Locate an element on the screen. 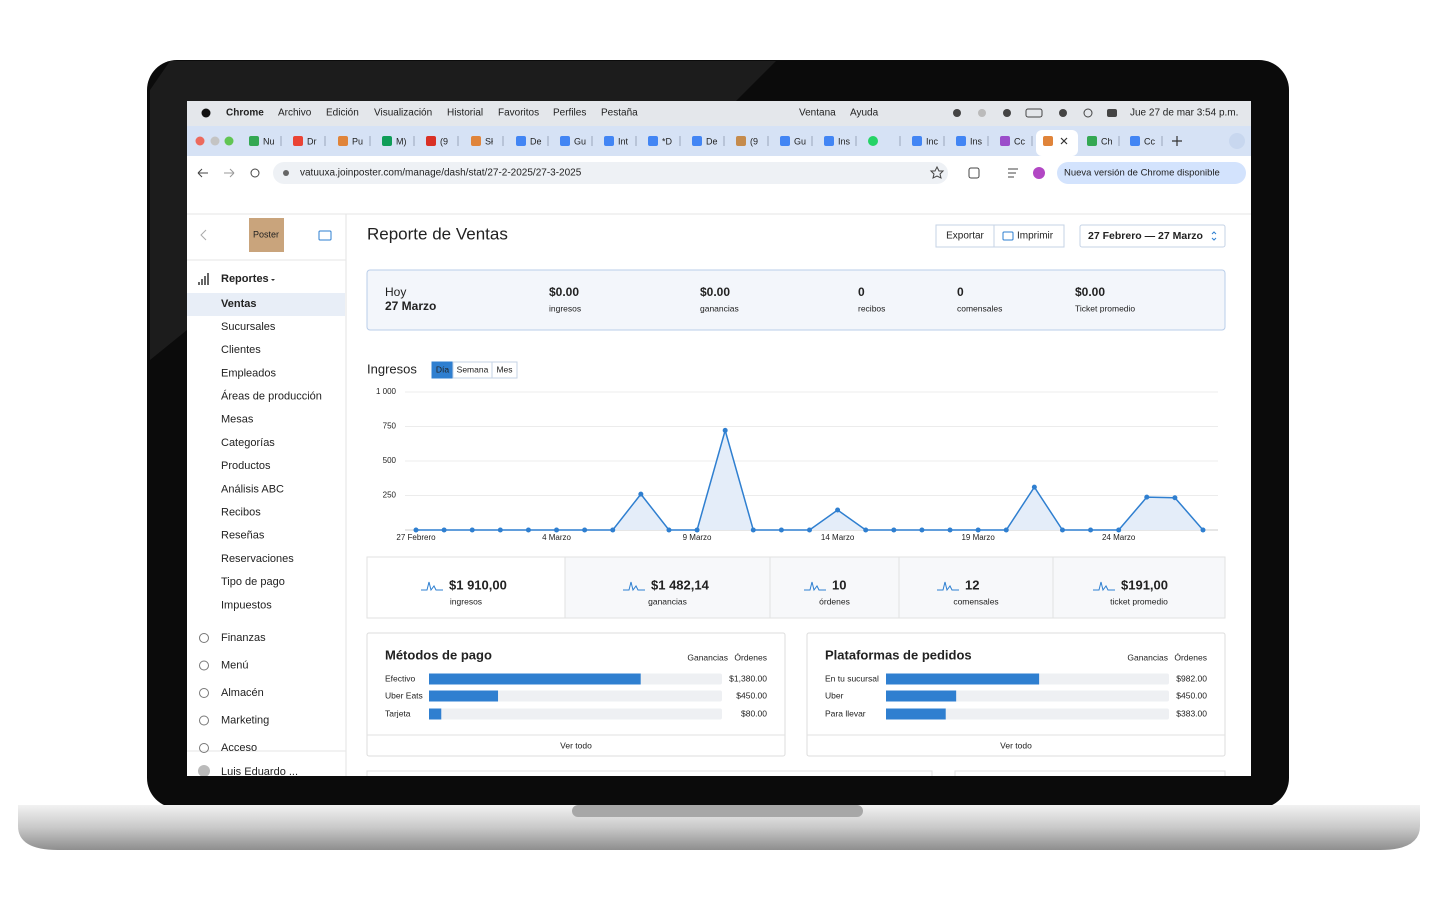  menu-item: Favoritos is located at coordinates (518, 113).